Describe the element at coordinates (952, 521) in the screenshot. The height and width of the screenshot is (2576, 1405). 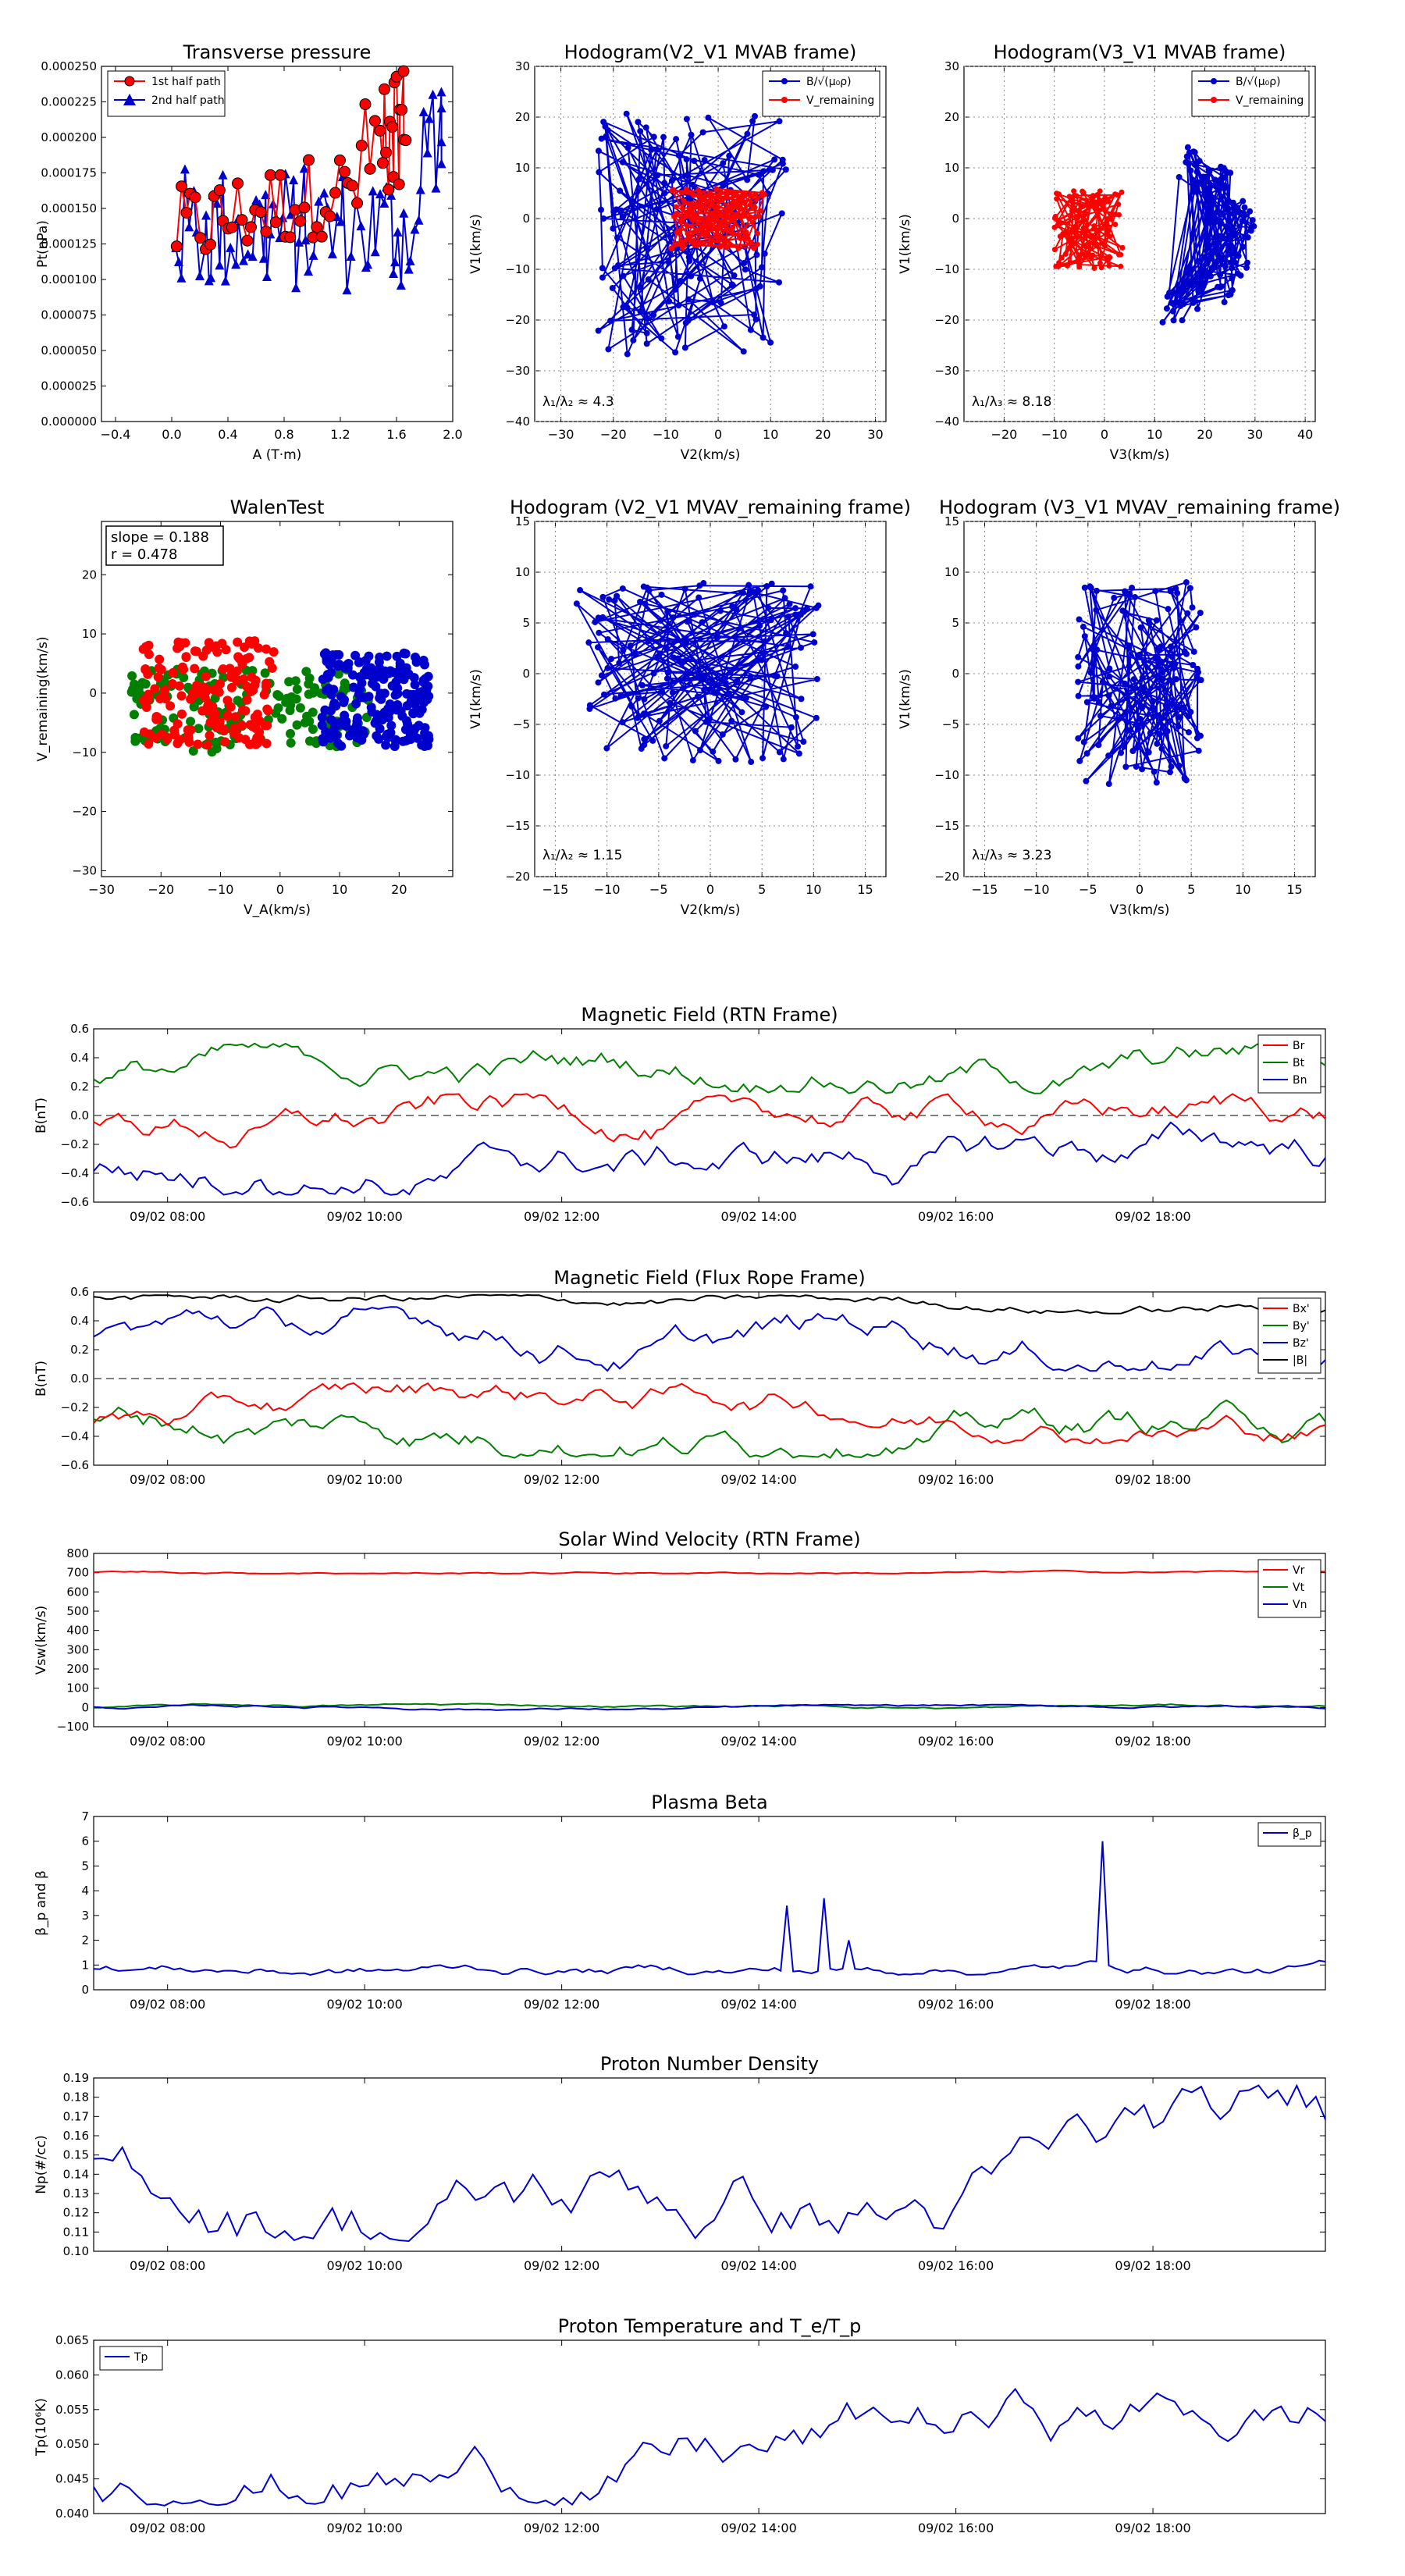
I see `y-tick-label: 15` at that location.